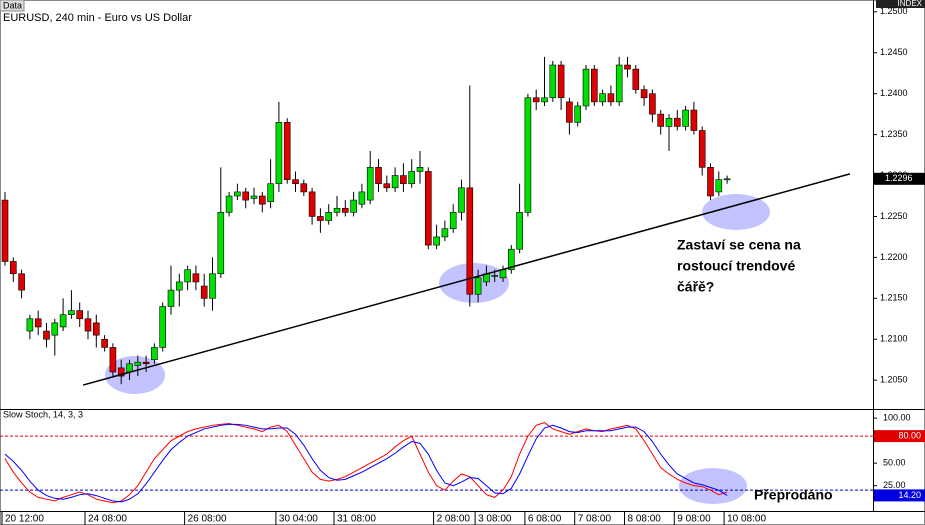  I want to click on y-tick-label: 1.2450, so click(894, 52).